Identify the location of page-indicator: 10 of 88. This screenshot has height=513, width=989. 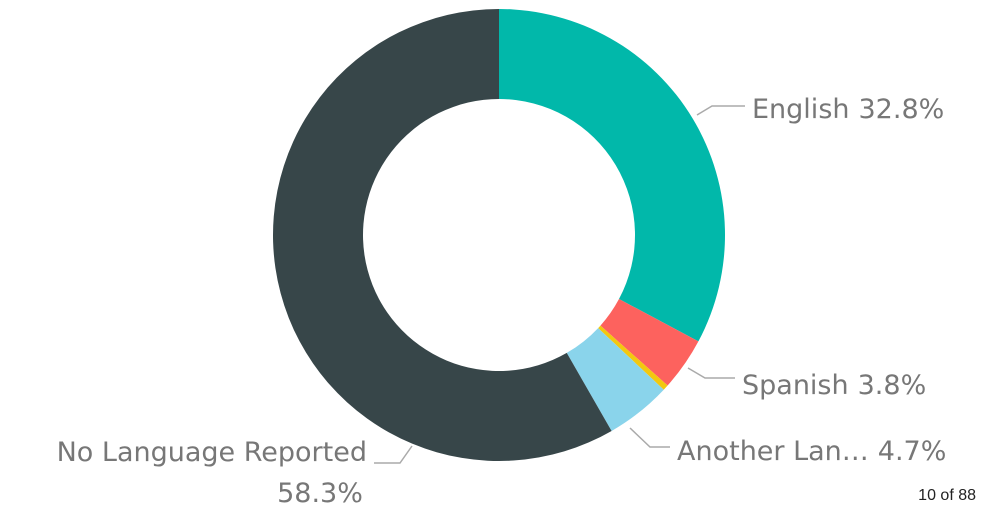
(947, 495).